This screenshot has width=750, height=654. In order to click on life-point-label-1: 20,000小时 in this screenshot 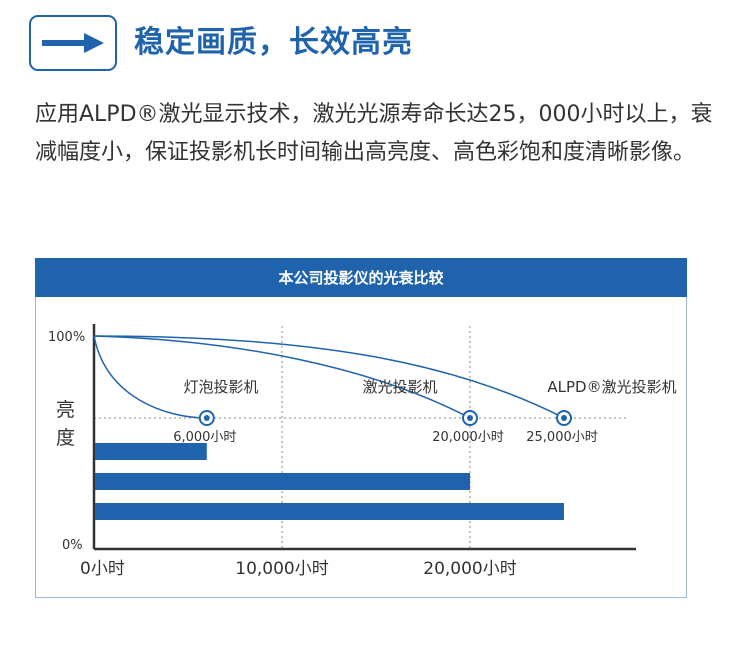, I will do `click(468, 437)`.